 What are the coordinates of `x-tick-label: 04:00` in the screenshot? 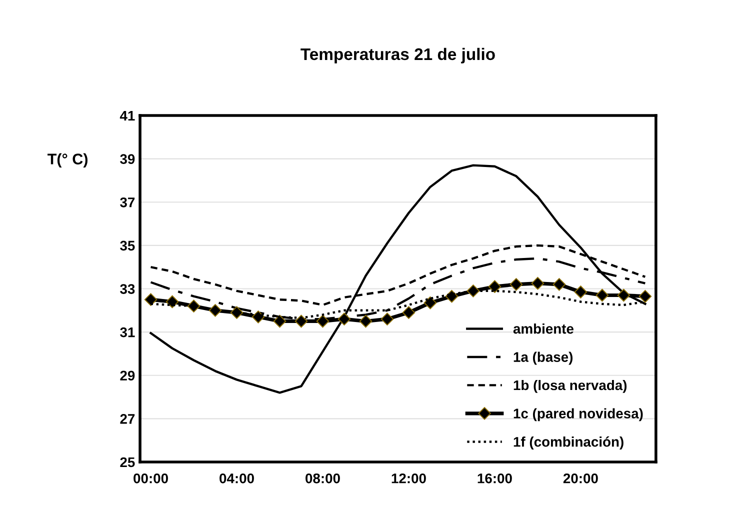 It's located at (237, 478).